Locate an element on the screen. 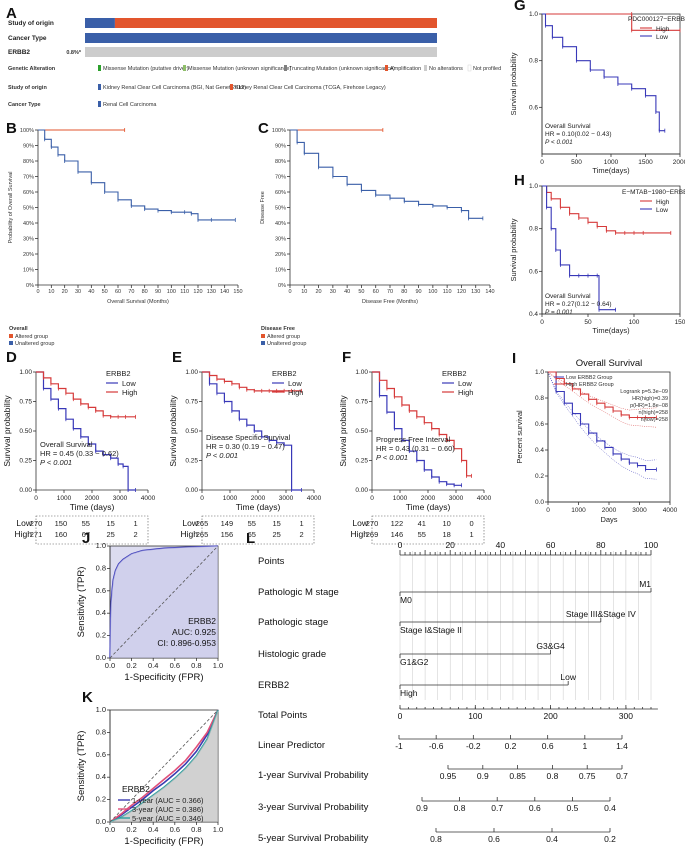 This screenshot has height=850, width=685. legend-label: Low ERBB2 Group is located at coordinates (589, 378).